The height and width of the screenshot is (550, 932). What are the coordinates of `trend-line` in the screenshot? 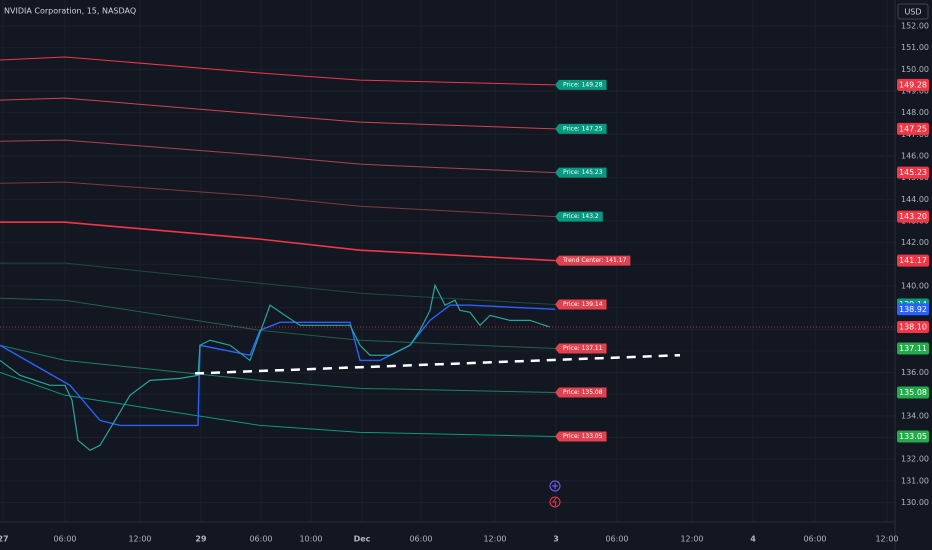 It's located at (437, 364).